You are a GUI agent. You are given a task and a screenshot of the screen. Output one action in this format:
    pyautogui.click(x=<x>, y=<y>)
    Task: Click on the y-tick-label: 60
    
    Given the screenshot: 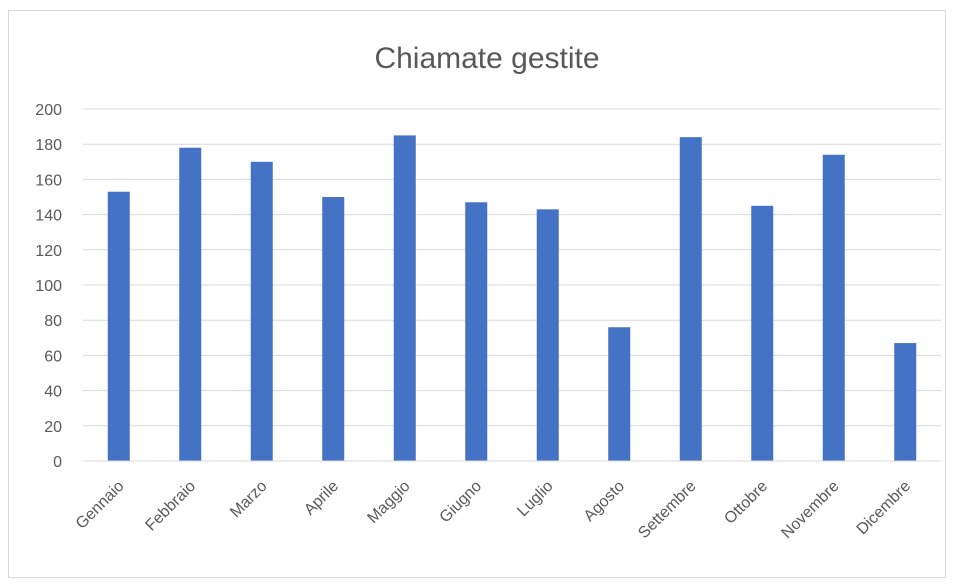 What is the action you would take?
    pyautogui.click(x=53, y=356)
    